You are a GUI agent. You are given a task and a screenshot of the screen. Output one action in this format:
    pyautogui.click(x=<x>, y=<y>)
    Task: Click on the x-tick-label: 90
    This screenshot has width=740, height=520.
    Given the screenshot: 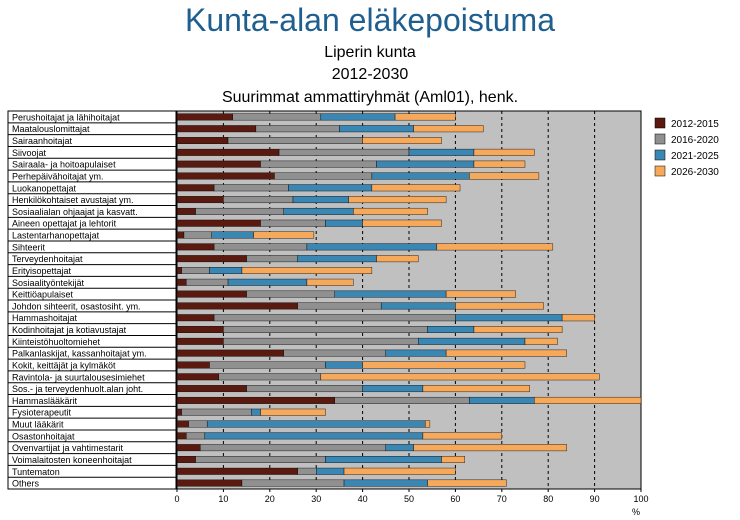 What is the action you would take?
    pyautogui.click(x=595, y=499)
    